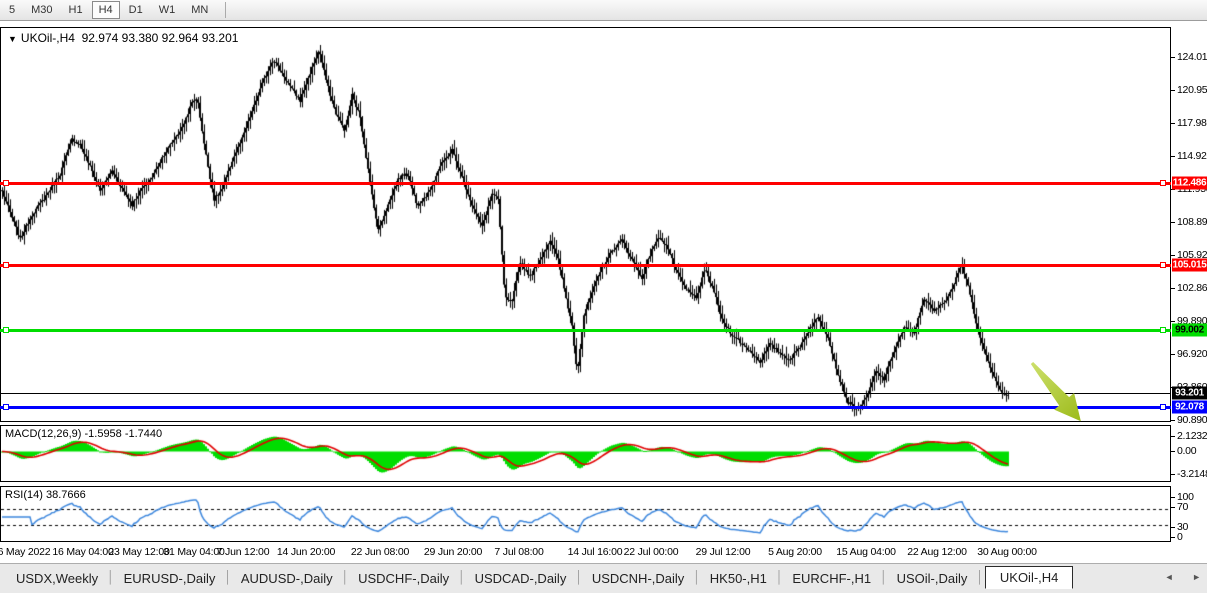 This screenshot has width=1207, height=593. Describe the element at coordinates (1196, 577) in the screenshot. I see `tab-scroll-right-icon: ►` at that location.